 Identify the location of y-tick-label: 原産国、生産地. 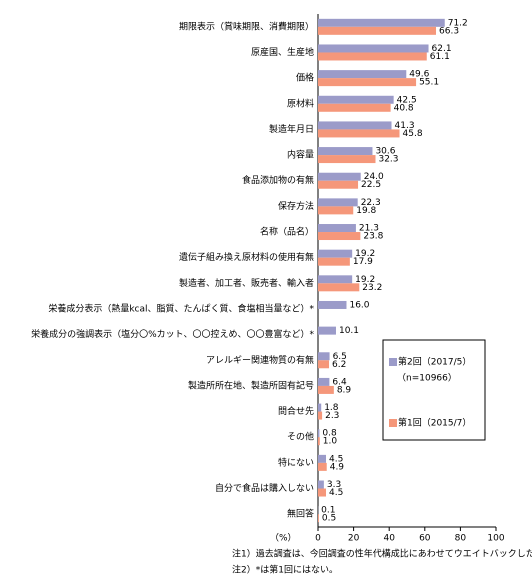
(282, 52).